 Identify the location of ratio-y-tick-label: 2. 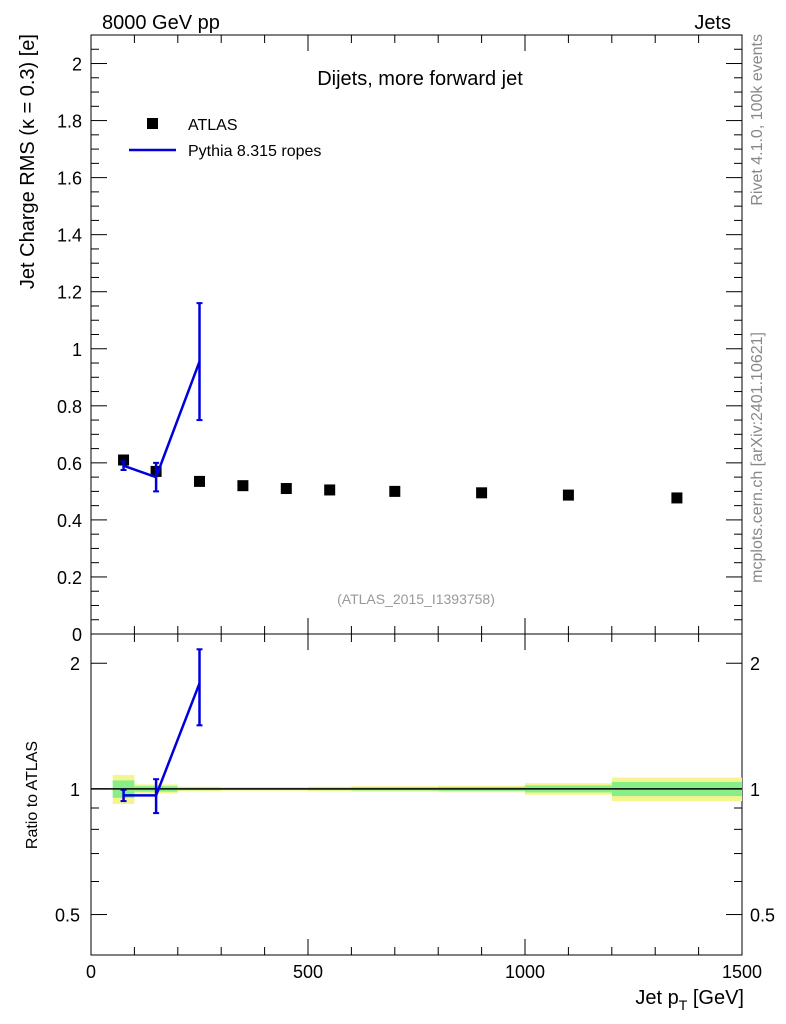
(75, 664).